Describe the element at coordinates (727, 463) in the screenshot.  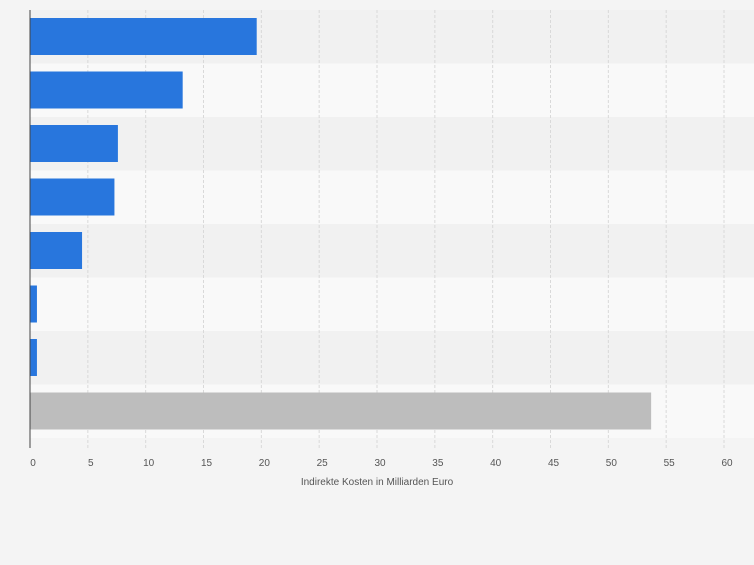
I see `x-tick-label: 60` at that location.